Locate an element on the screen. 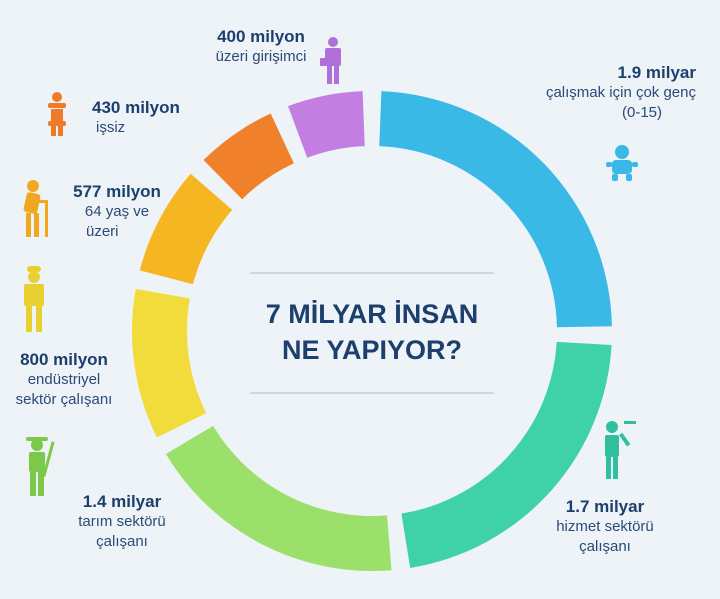  entrepreneur-icon is located at coordinates (330, 60).